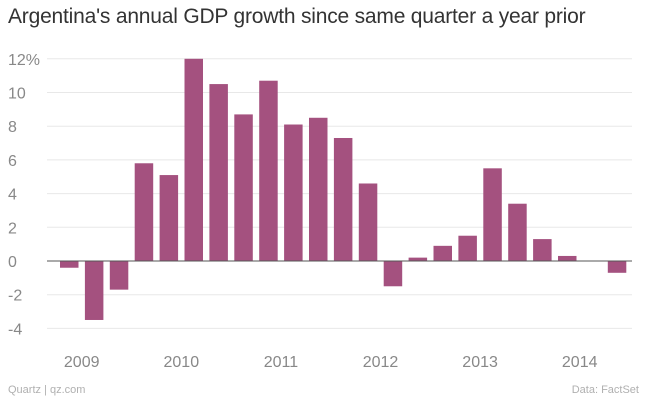  Describe the element at coordinates (580, 362) in the screenshot. I see `x-tick-label: 2014` at that location.